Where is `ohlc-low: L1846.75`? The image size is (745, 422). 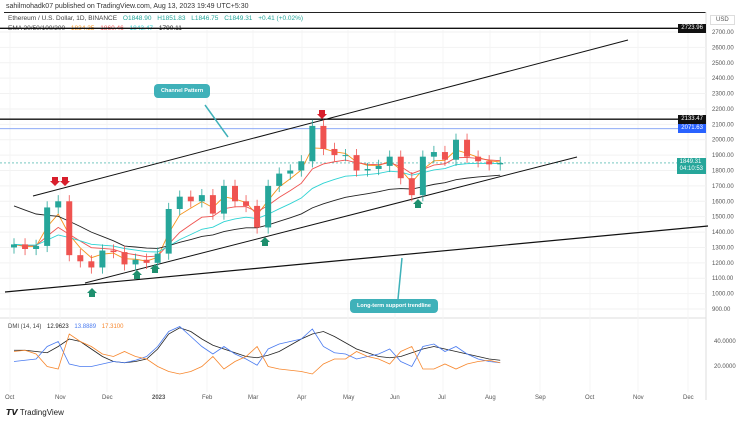
ohlc-low: L1846.75 is located at coordinates (205, 18).